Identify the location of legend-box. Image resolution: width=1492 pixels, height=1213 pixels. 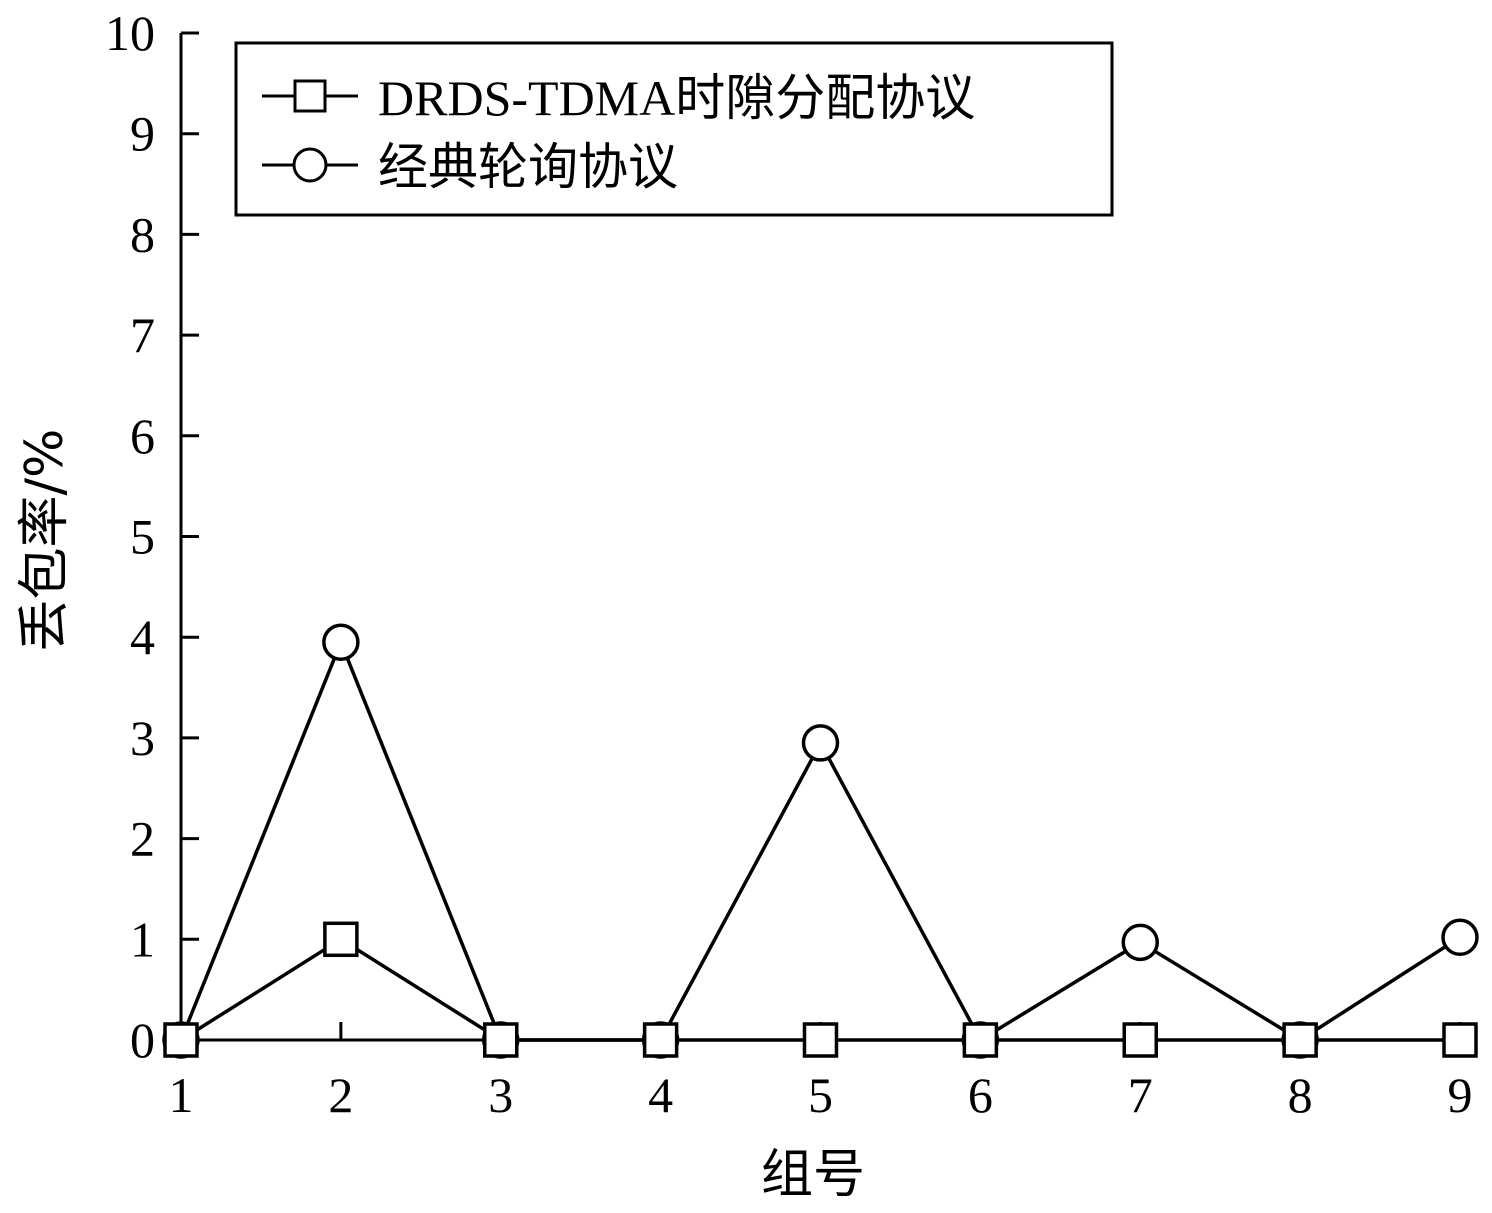
(674, 129).